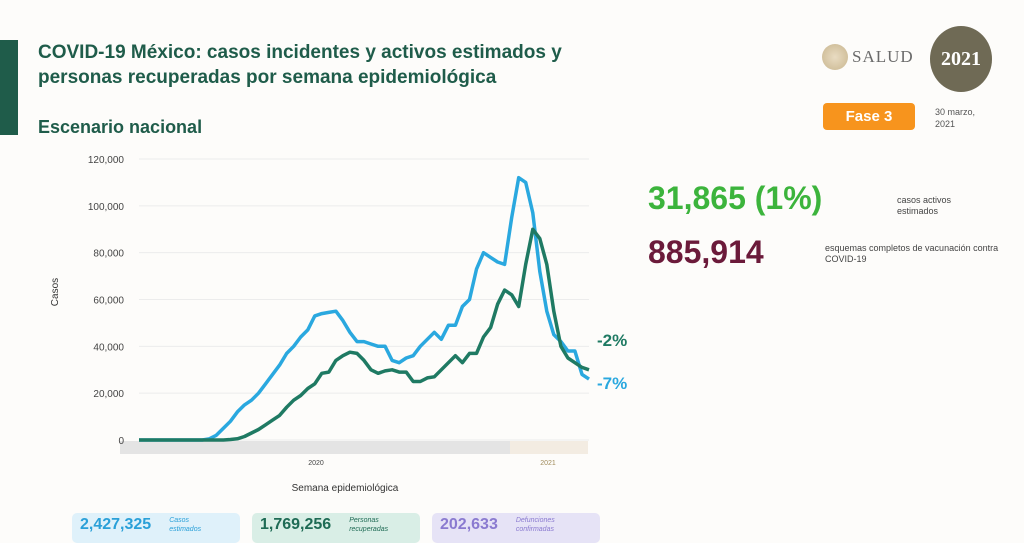  What do you see at coordinates (108, 254) in the screenshot?
I see `y-tick-label: 80,000` at bounding box center [108, 254].